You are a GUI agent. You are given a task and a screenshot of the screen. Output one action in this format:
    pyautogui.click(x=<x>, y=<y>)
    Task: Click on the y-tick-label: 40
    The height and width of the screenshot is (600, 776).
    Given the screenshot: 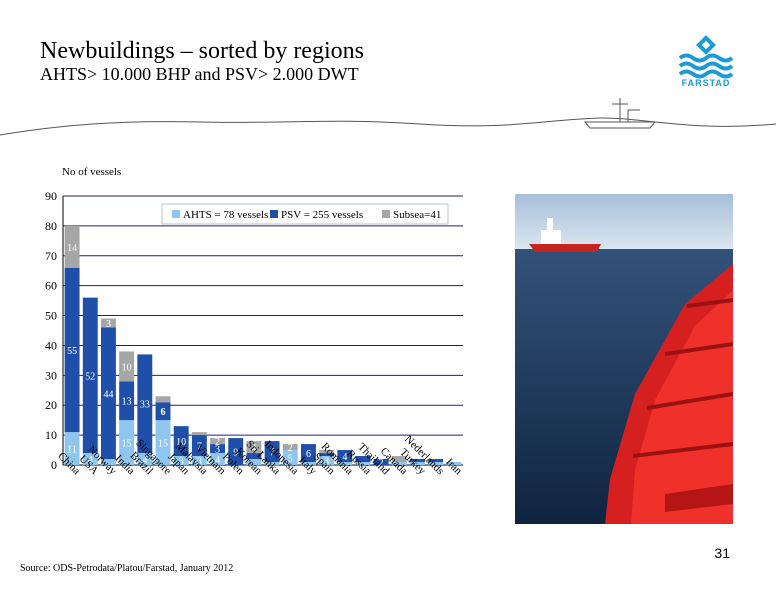 What is the action you would take?
    pyautogui.click(x=51, y=345)
    